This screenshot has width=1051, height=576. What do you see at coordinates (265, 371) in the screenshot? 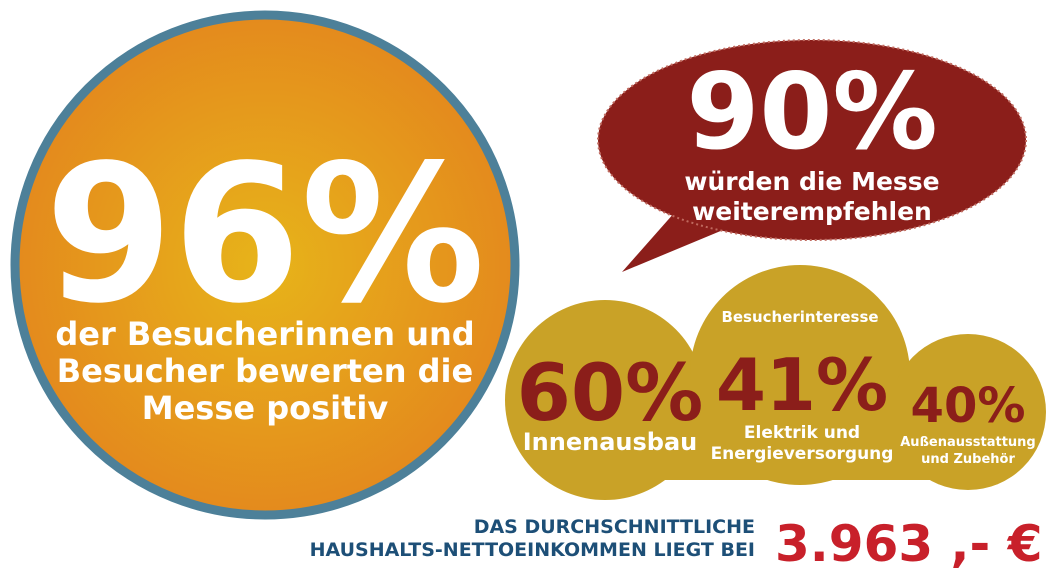
I see `caption: Besucher bewerten die` at bounding box center [265, 371].